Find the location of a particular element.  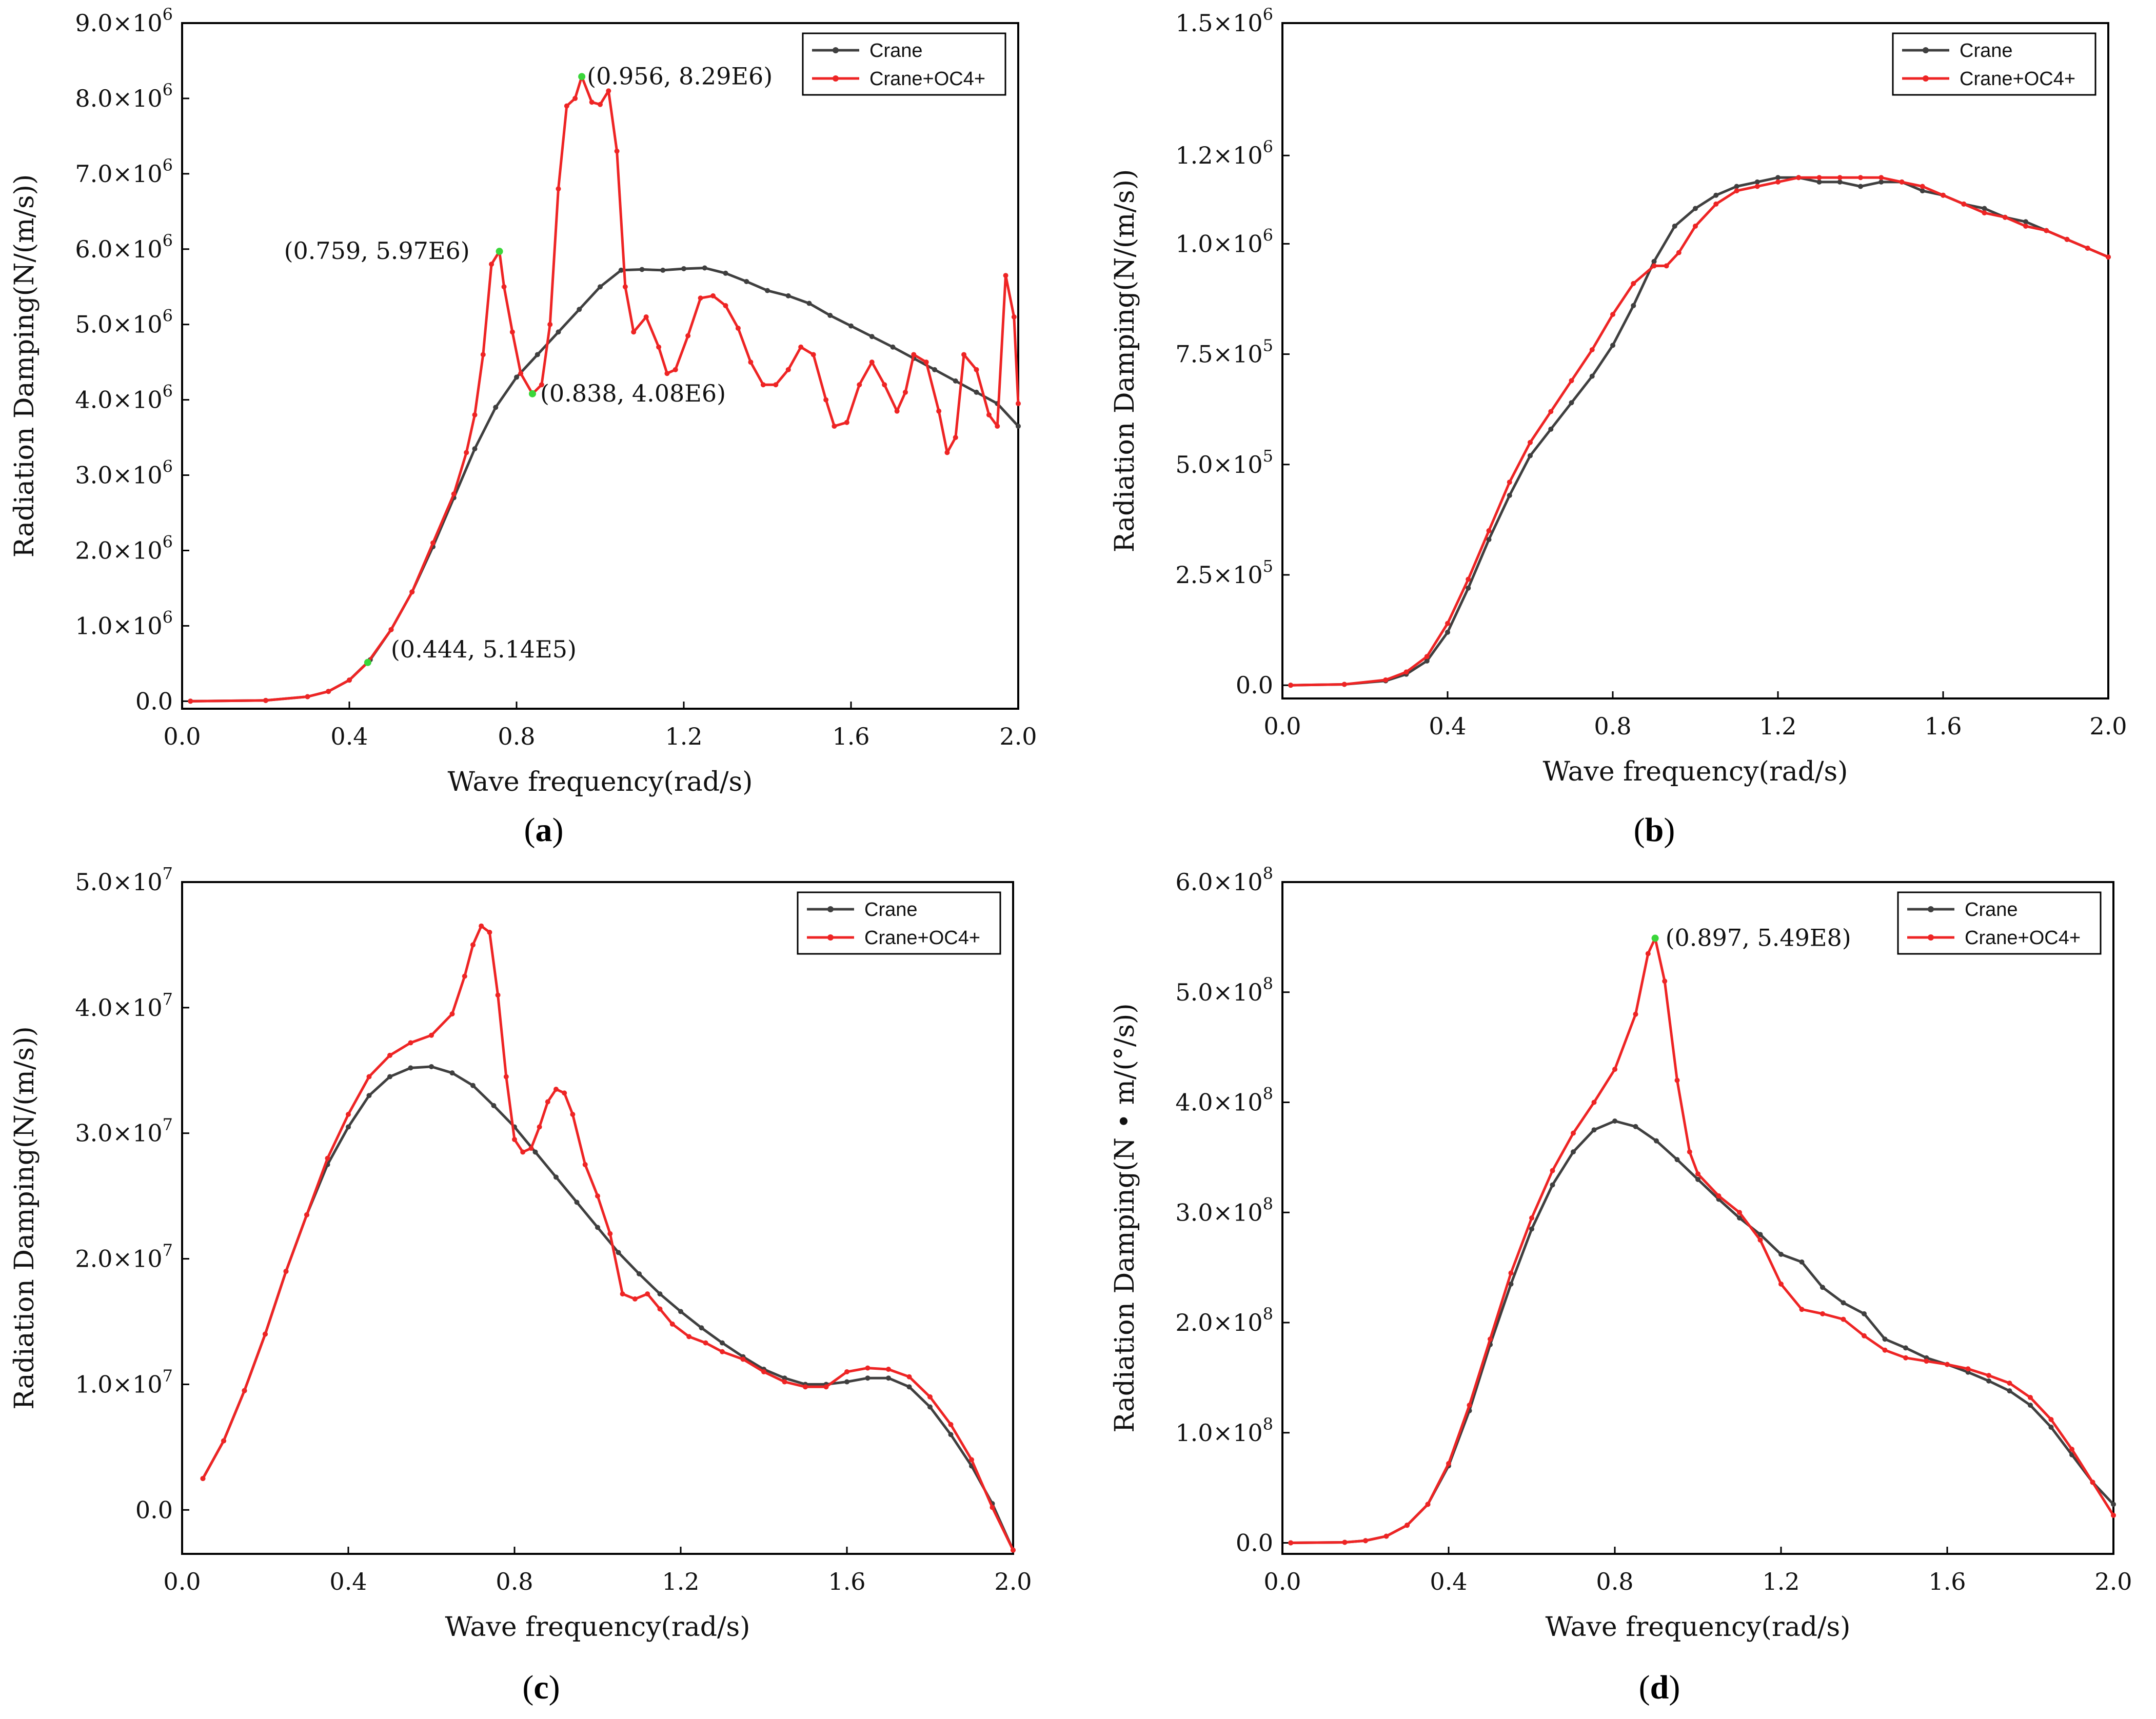

y-axis-title: Radiation Damping(N/(m/s)) is located at coordinates (1125, 361).